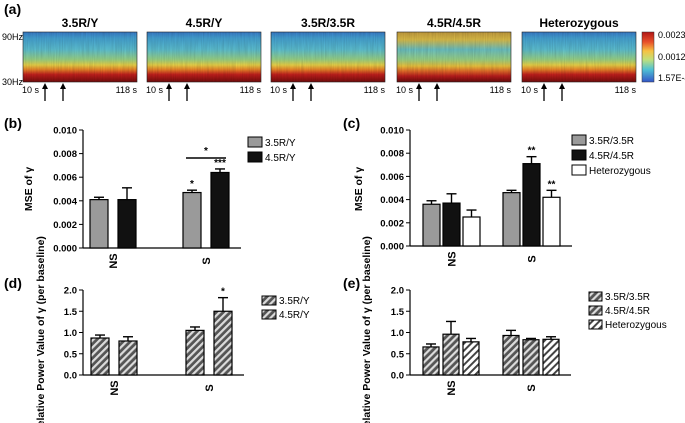 This screenshot has height=423, width=685. Describe the element at coordinates (13, 82) in the screenshot. I see `freq-bottom-label: 30Hz` at that location.